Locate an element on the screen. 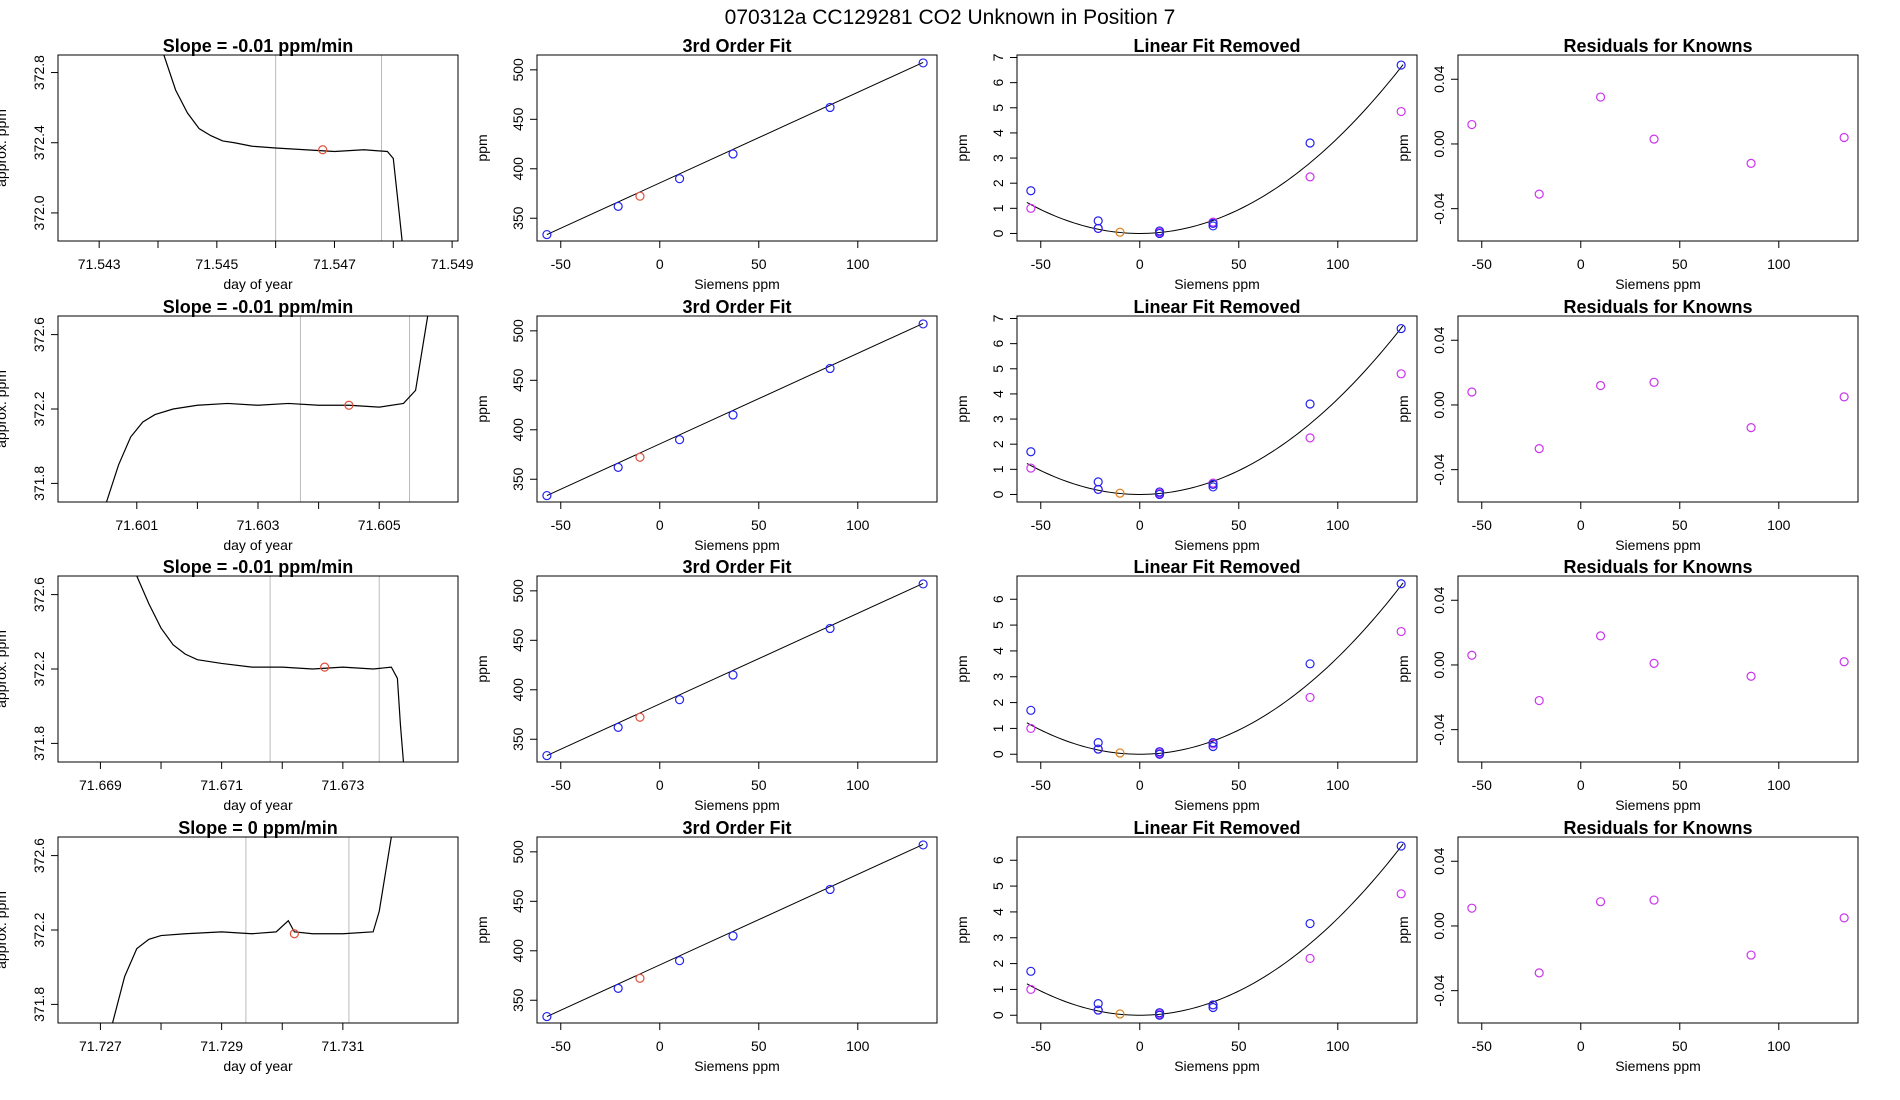 The width and height of the screenshot is (1900, 1100). x-tick-label: 71.673 is located at coordinates (342, 785).